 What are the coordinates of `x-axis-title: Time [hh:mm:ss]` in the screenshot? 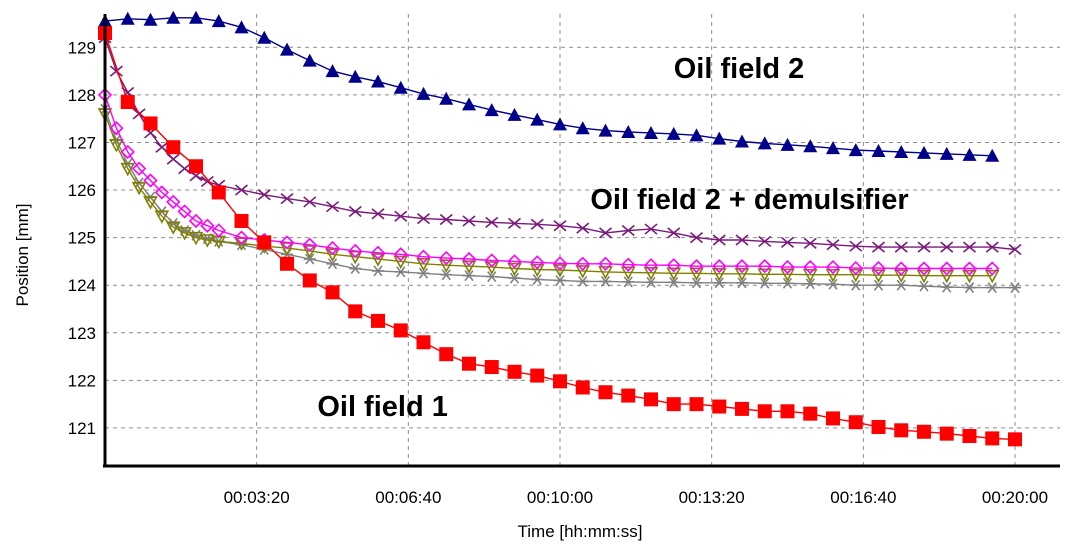 It's located at (580, 531).